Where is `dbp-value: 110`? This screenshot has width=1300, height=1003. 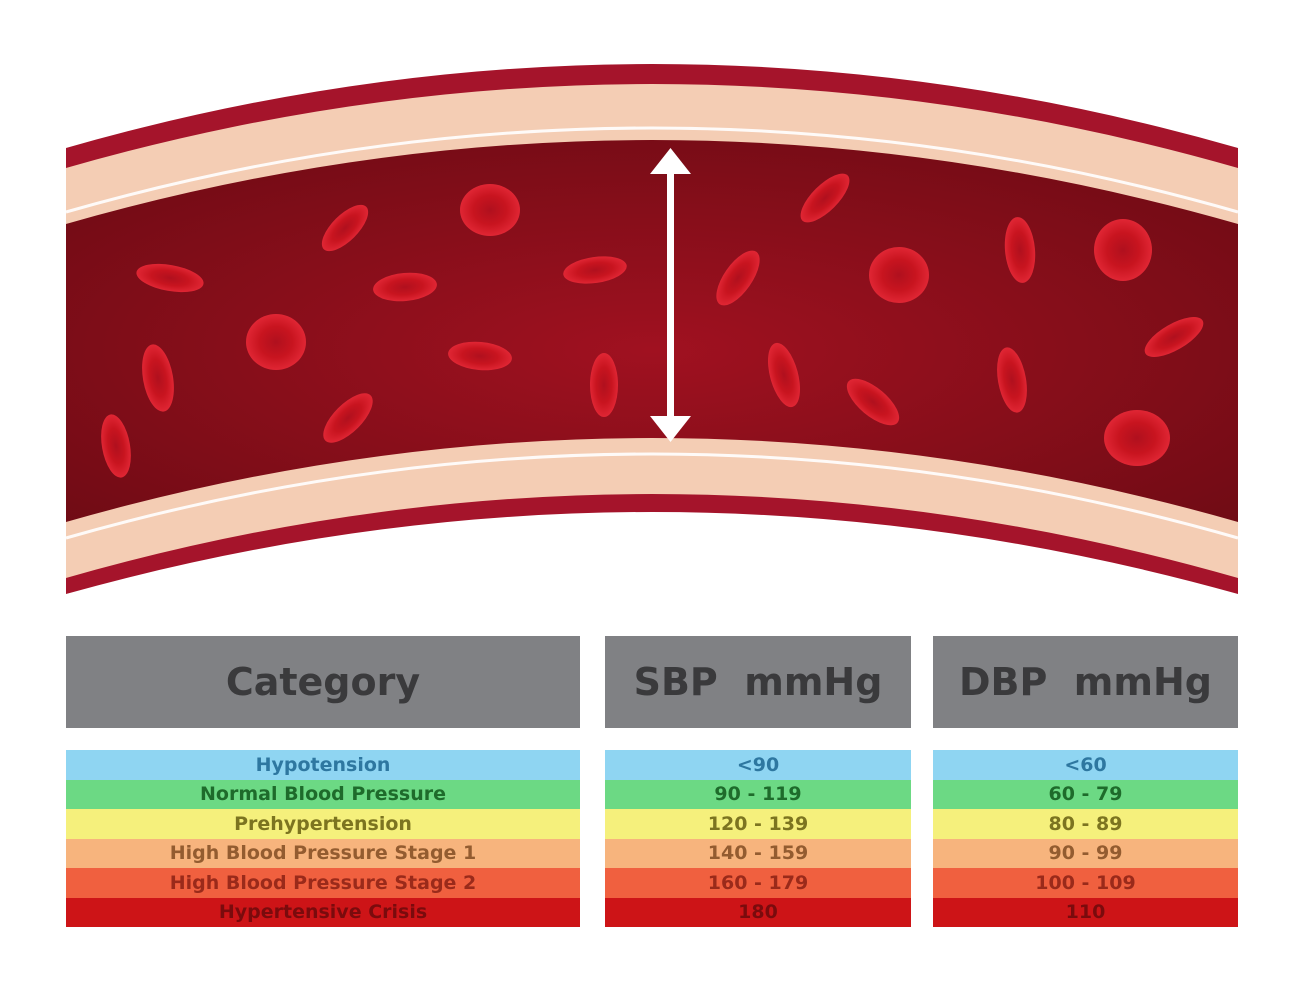
dbp-value: 110 is located at coordinates (1085, 912).